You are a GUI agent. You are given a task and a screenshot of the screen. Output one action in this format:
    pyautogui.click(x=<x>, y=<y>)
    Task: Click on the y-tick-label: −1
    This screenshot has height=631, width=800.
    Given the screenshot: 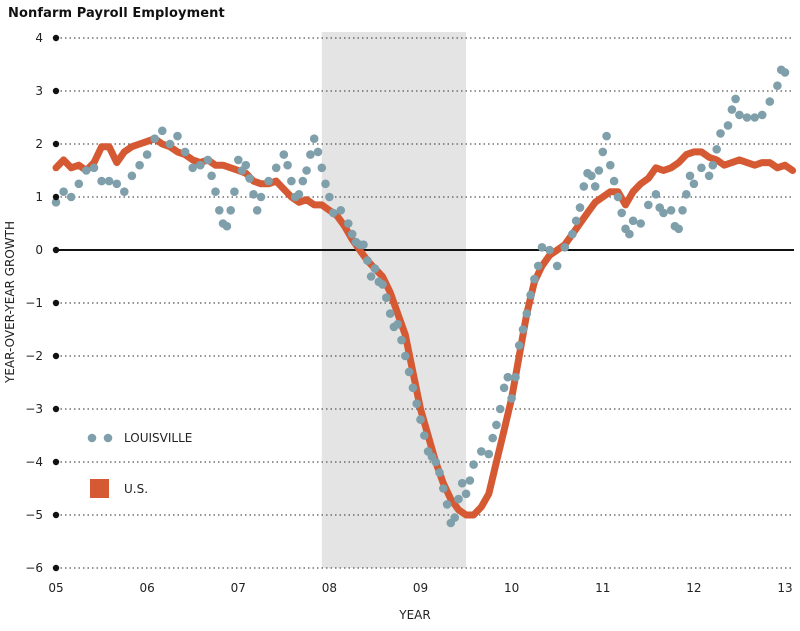 What is the action you would take?
    pyautogui.click(x=34, y=303)
    